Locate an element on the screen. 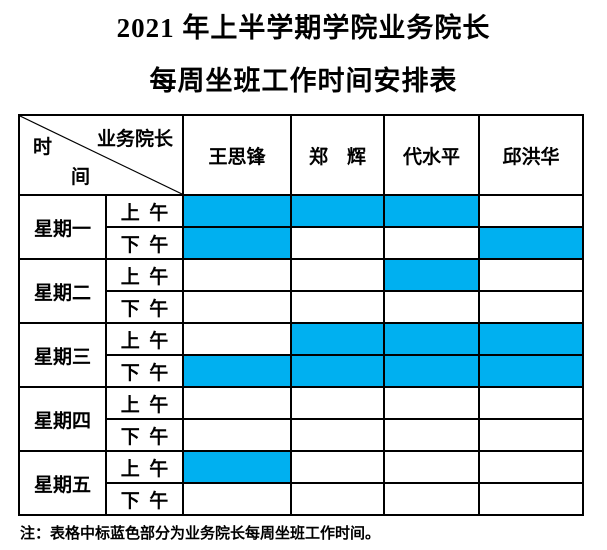 The image size is (607, 550). duty-cell-day5-p2-dean4 is located at coordinates (531, 499).